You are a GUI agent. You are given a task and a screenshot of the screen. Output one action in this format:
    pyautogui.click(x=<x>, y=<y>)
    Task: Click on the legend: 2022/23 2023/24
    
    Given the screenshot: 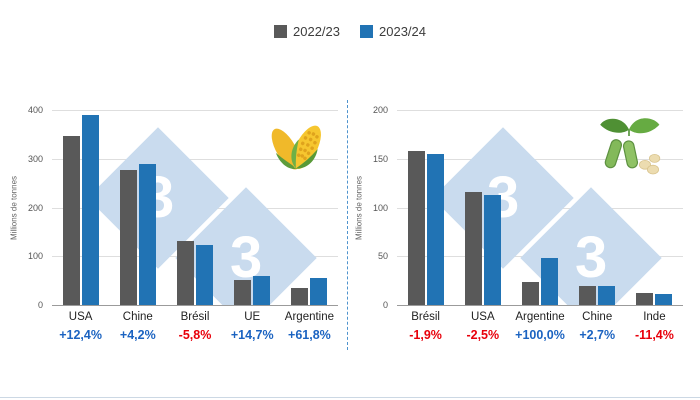 What is the action you would take?
    pyautogui.click(x=350, y=31)
    